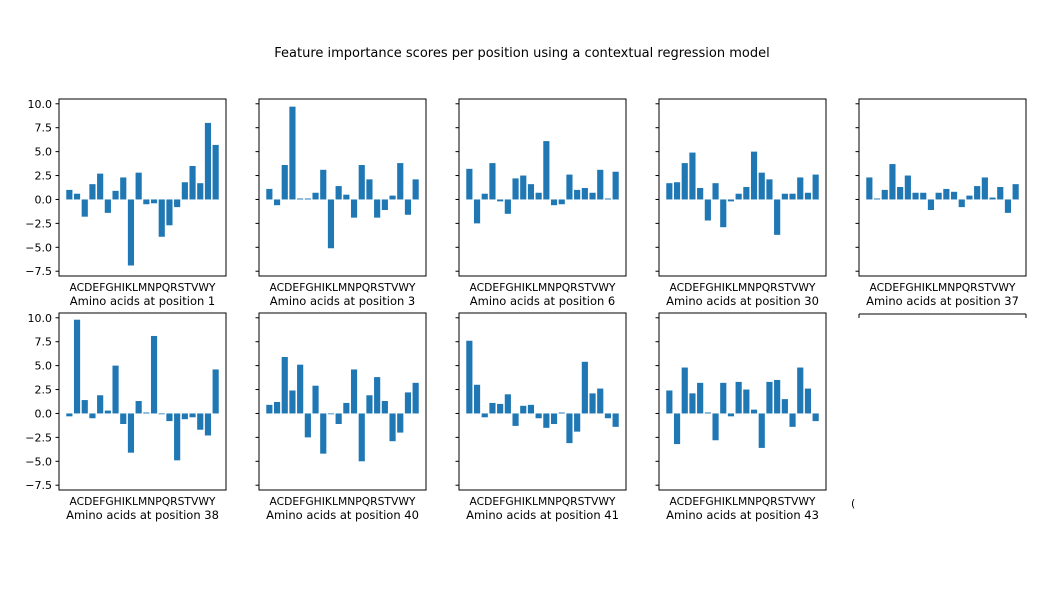 The width and height of the screenshot is (1058, 595). I want to click on y-tick-label: 7.5, so click(44, 128).